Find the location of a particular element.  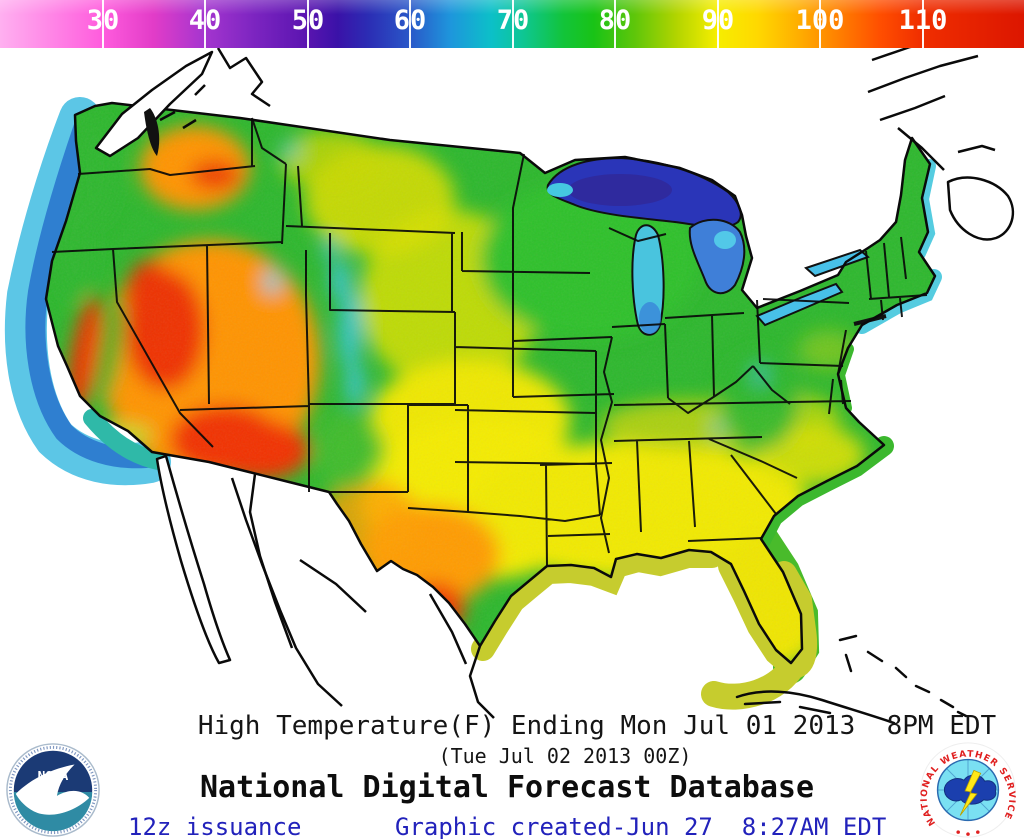

legend-label-100: 100 is located at coordinates (820, 20).